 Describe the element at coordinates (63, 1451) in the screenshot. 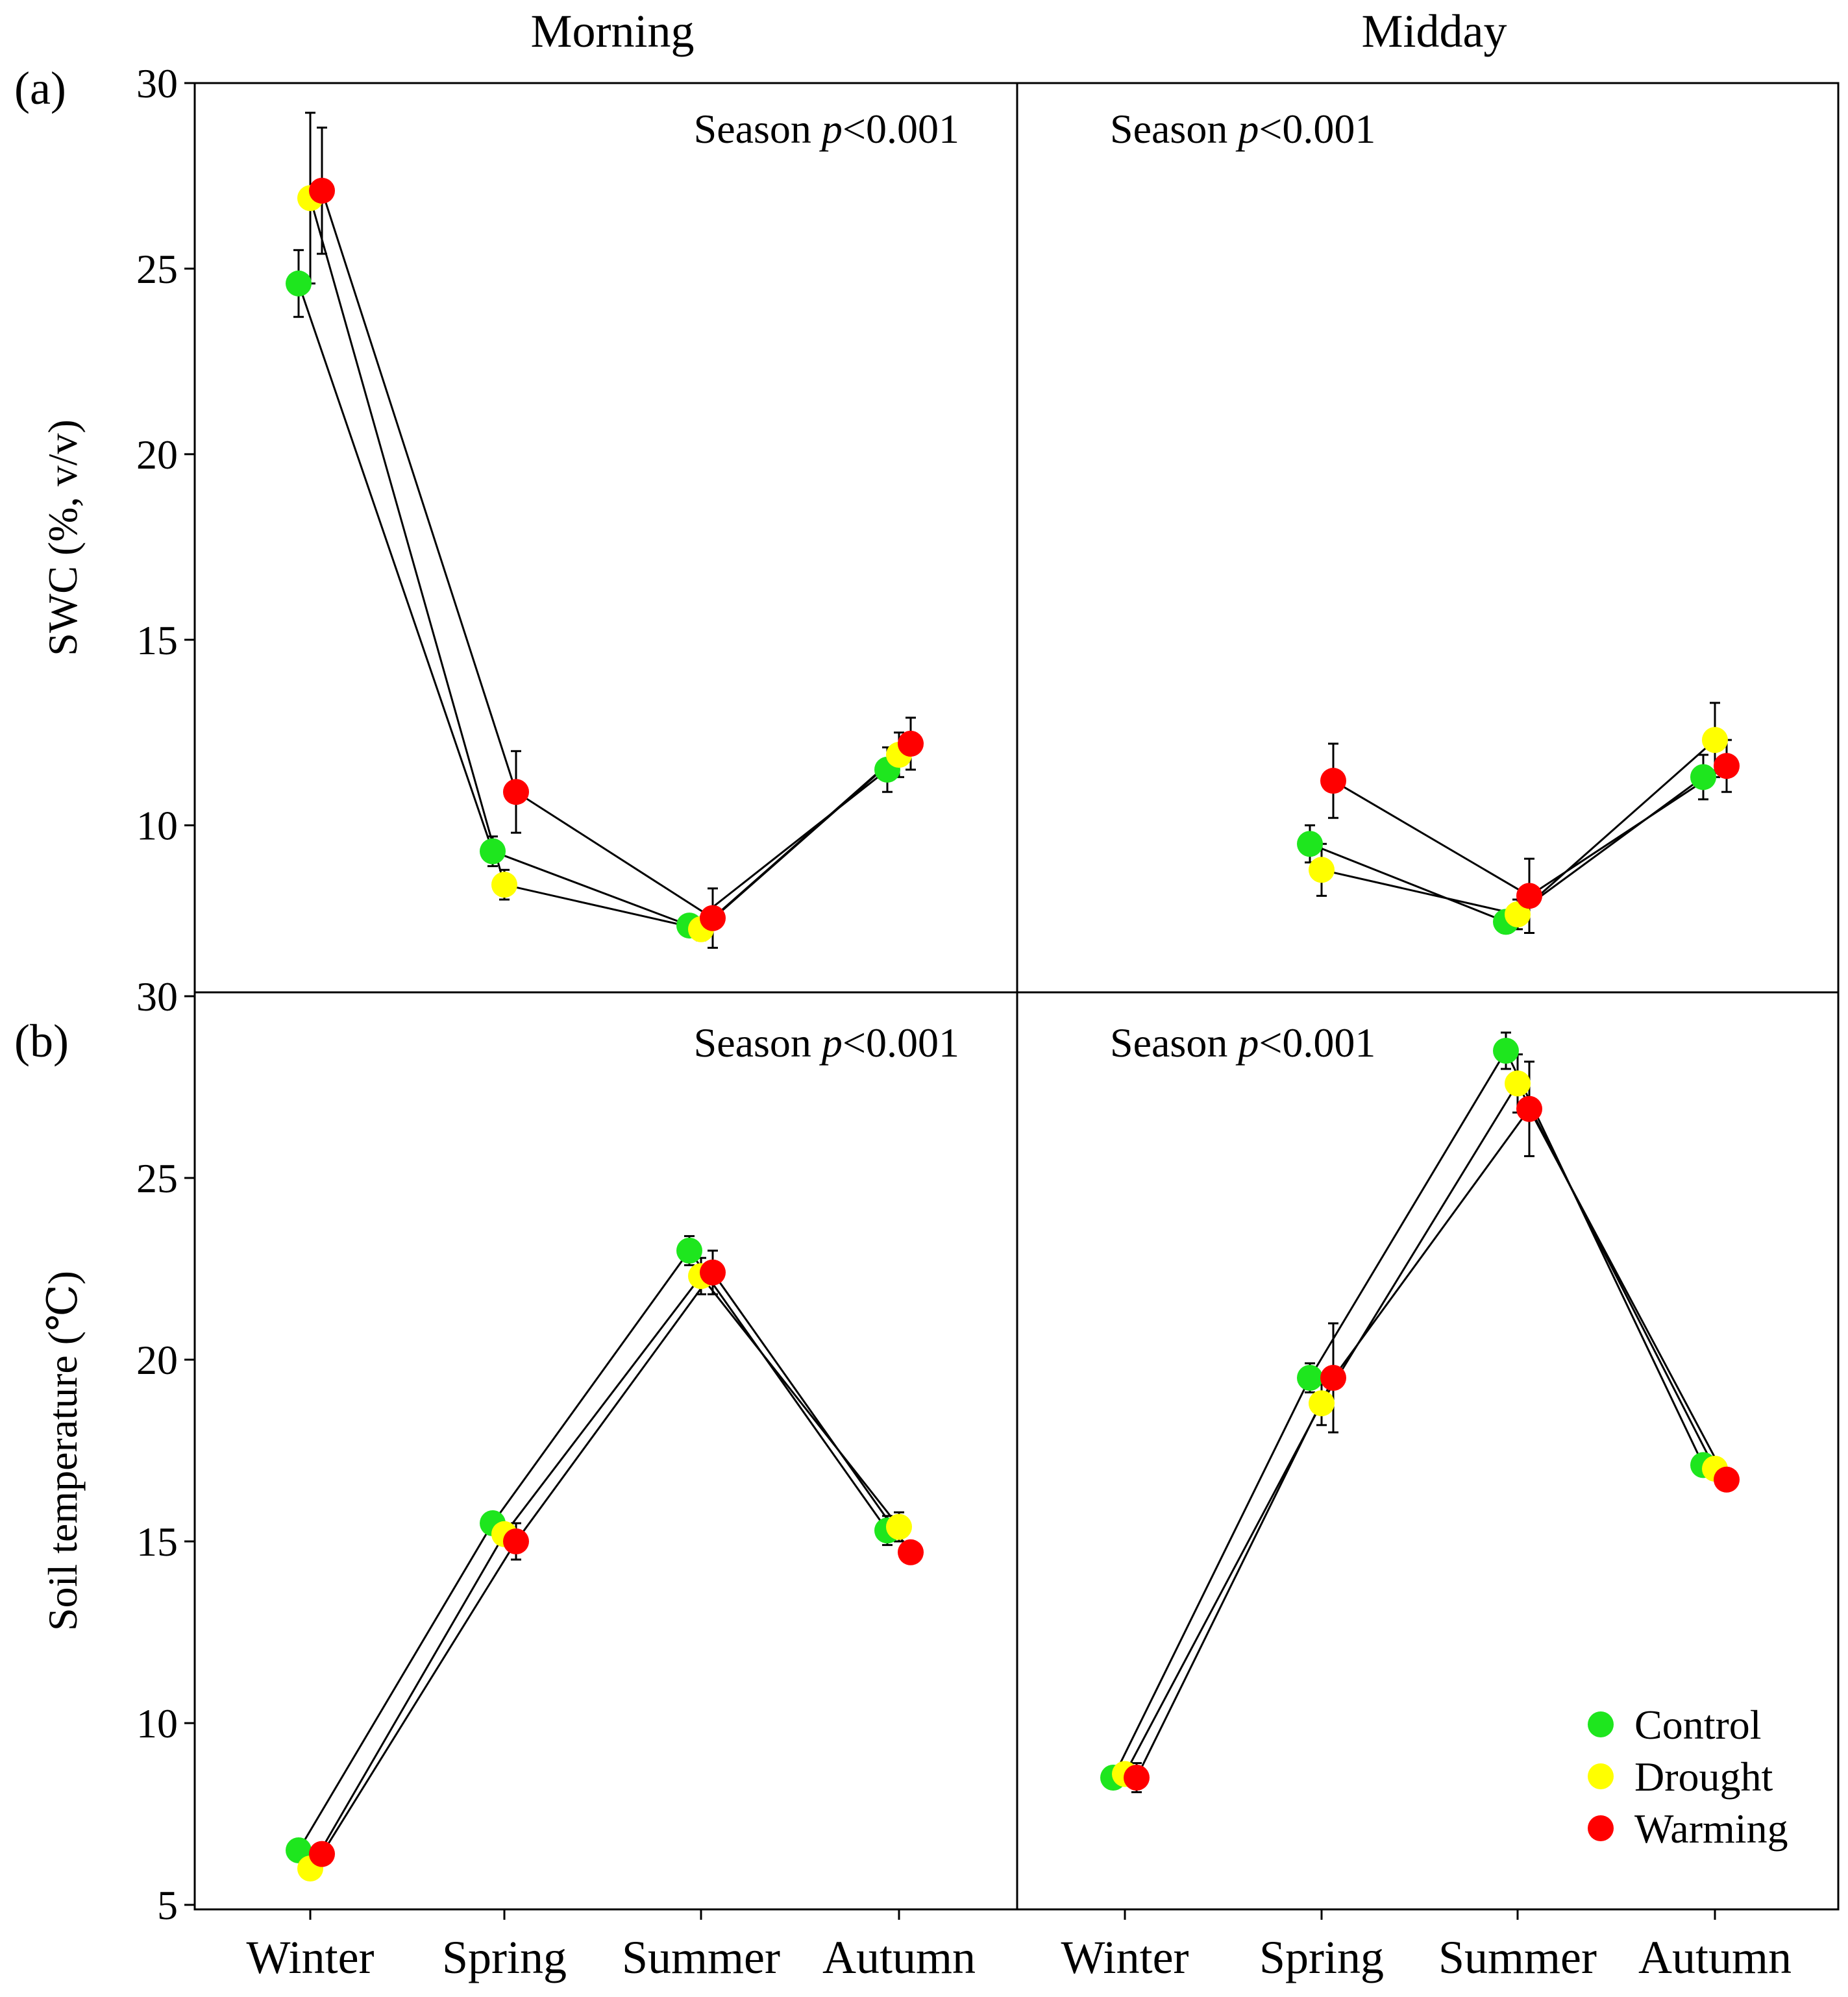

I see `y-axis-label-b: Soil temperature (℃)` at that location.